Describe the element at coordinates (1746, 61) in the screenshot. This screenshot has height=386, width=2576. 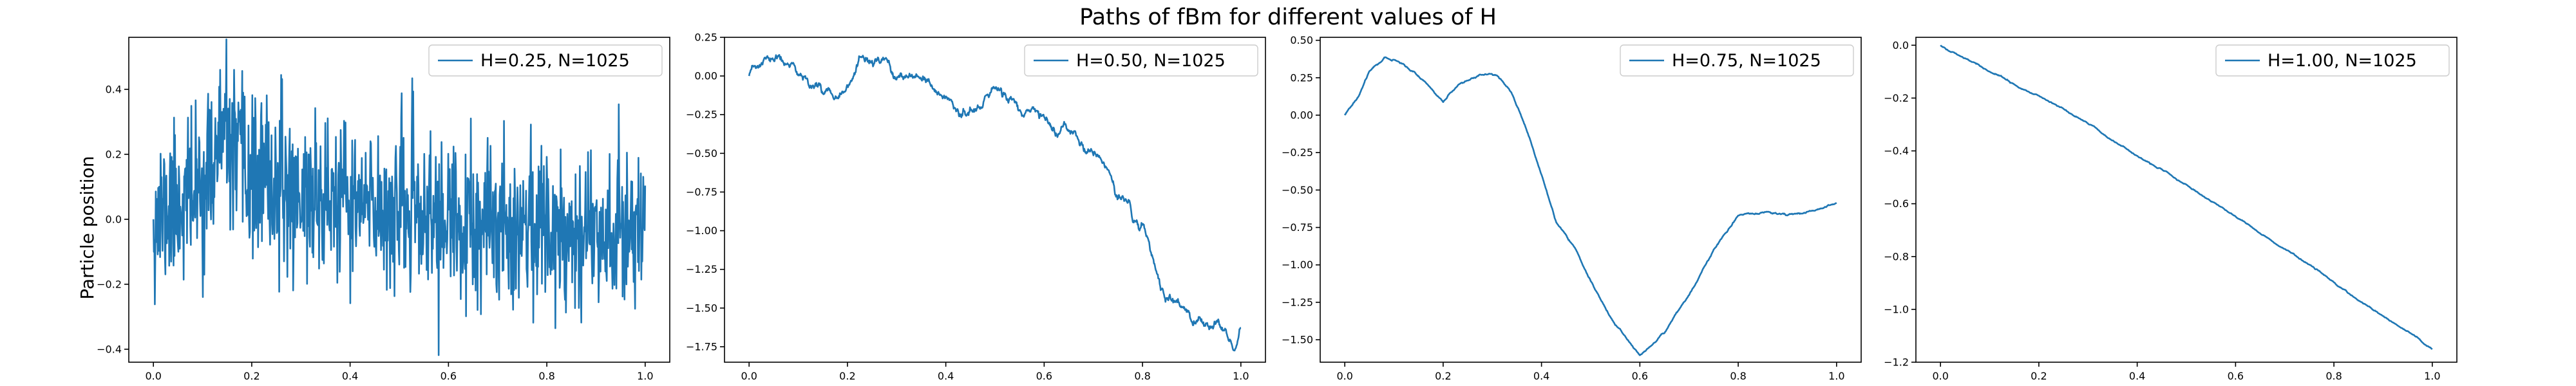
I see `legend-label: H=0.75, N=1025` at that location.